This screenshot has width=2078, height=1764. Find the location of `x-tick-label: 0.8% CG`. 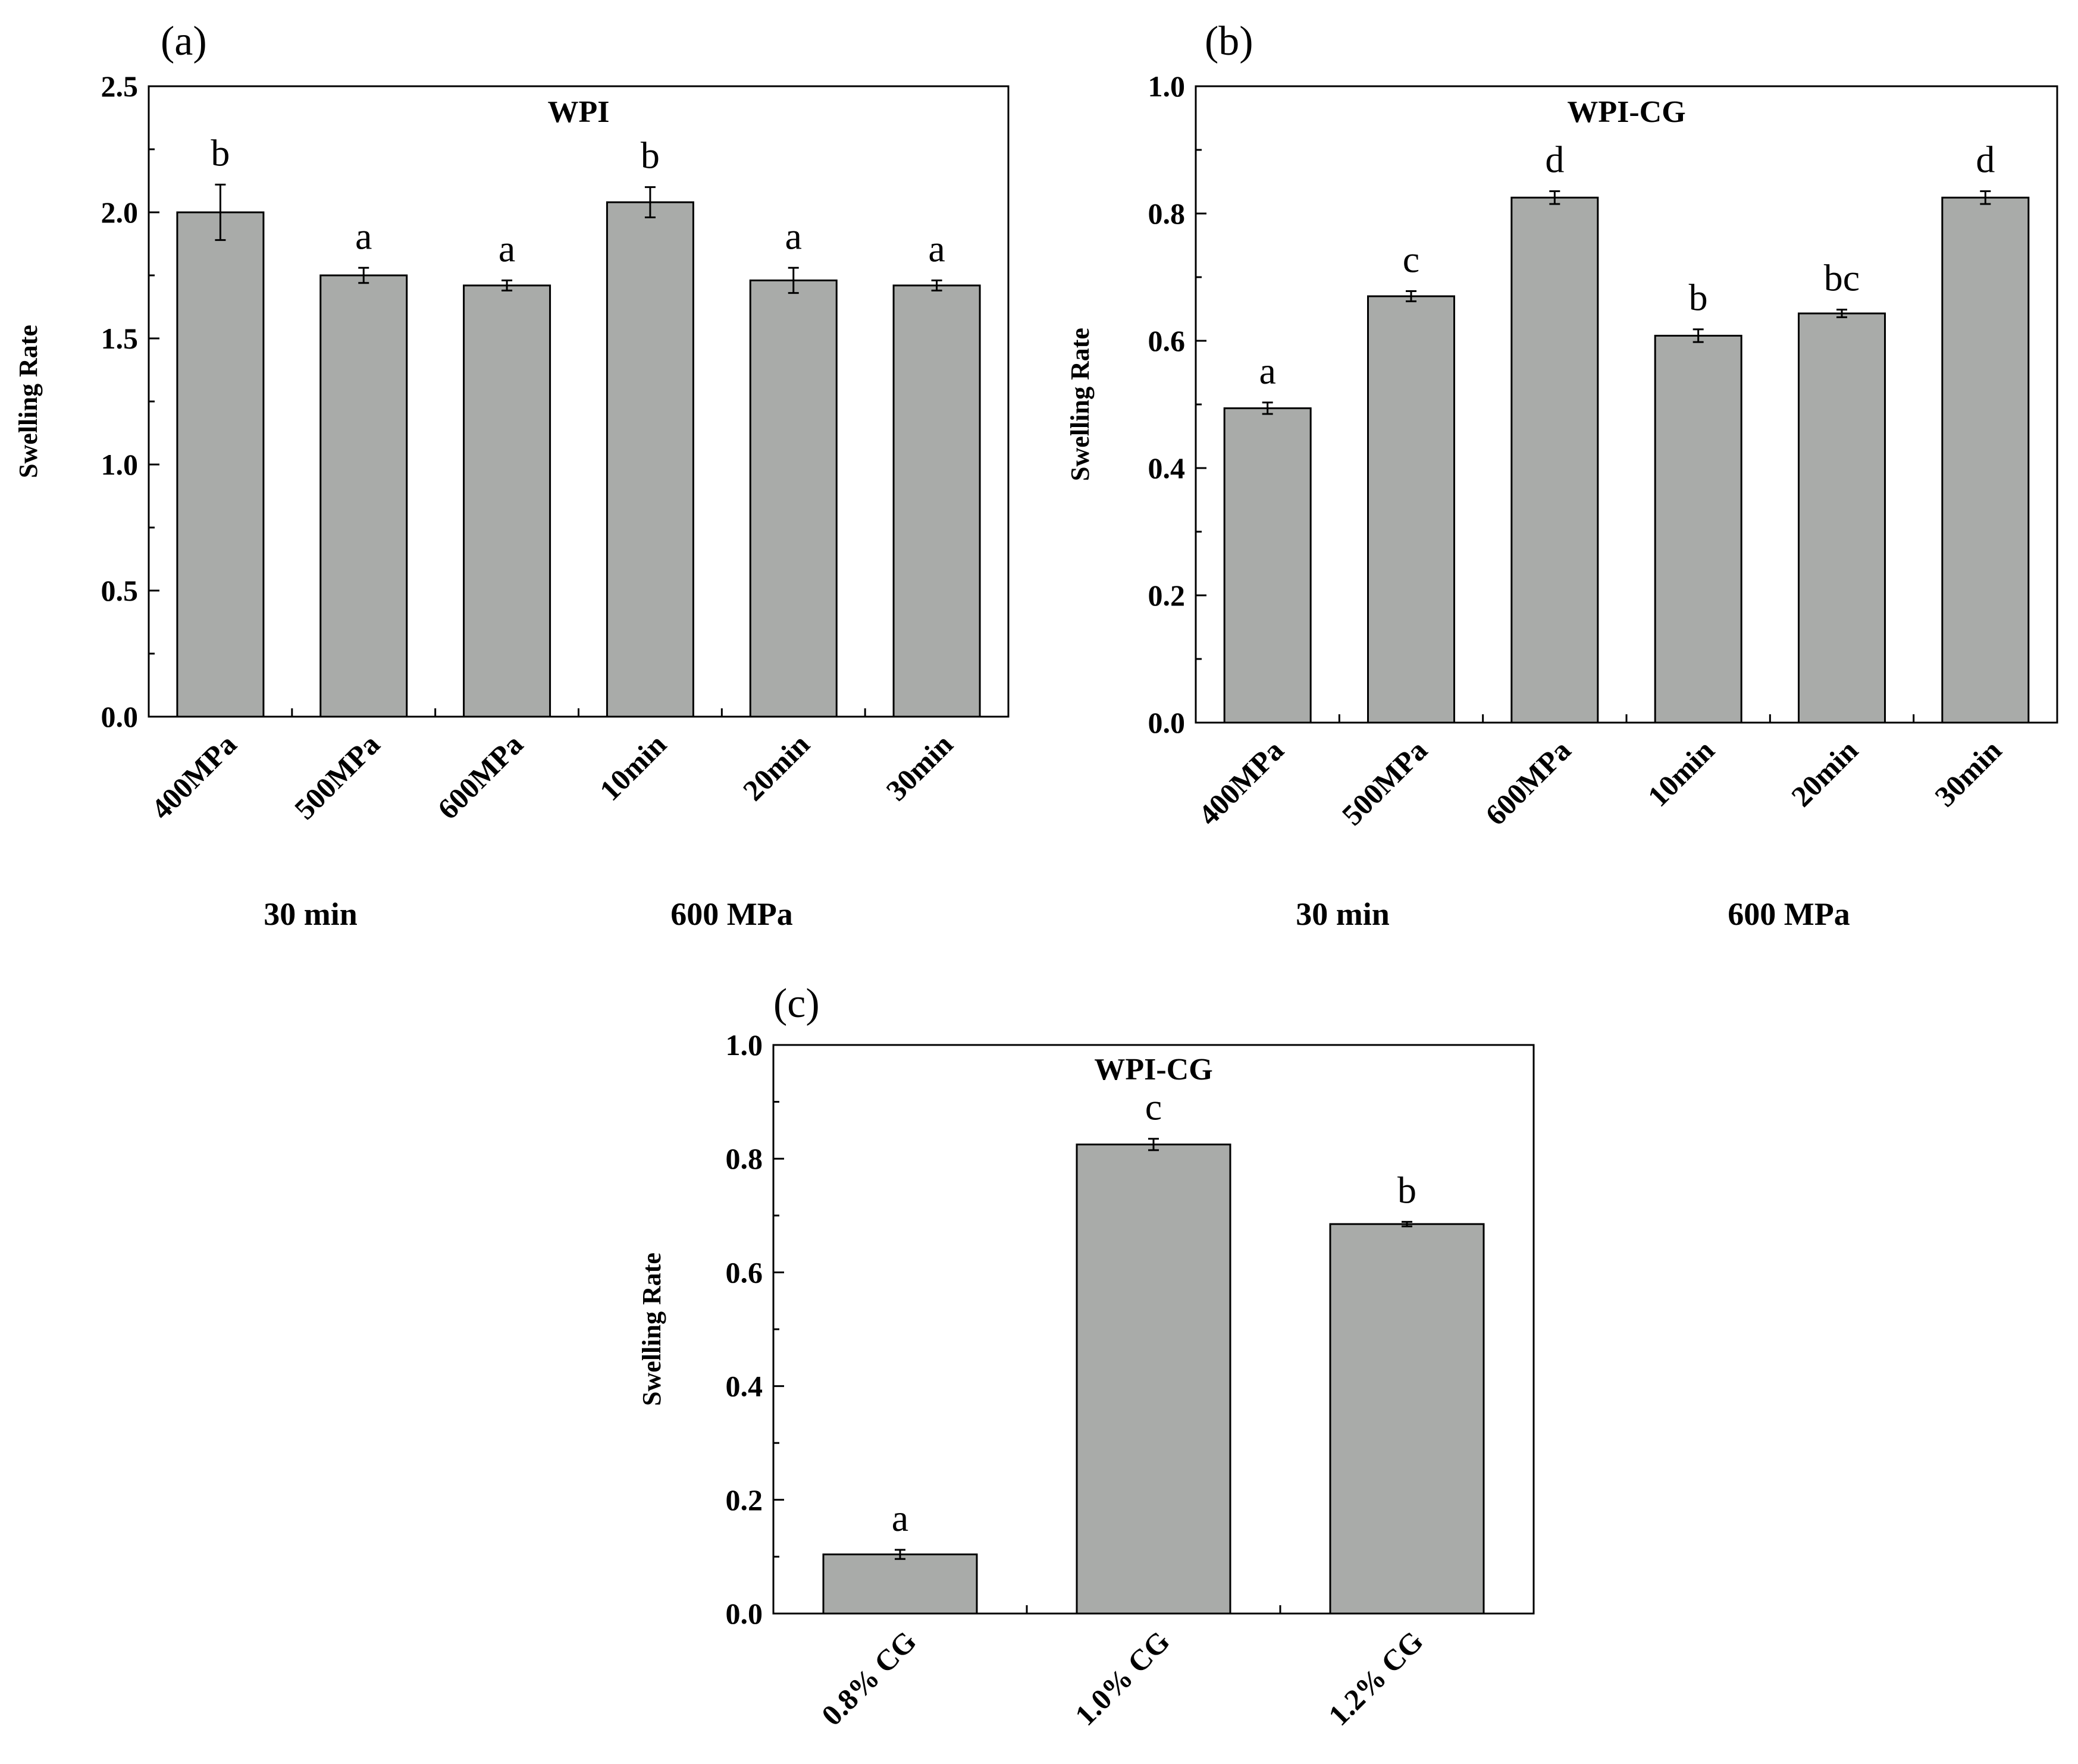

x-tick-label: 0.8% CG is located at coordinates (869, 1678).